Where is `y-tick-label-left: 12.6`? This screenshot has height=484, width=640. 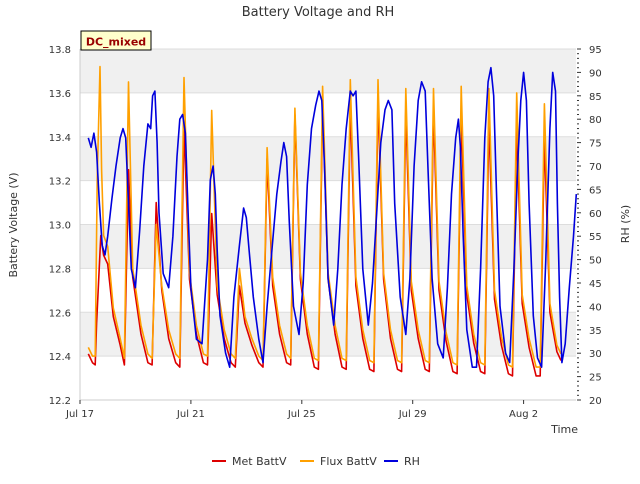 y-tick-label-left: 12.6 is located at coordinates (60, 313).